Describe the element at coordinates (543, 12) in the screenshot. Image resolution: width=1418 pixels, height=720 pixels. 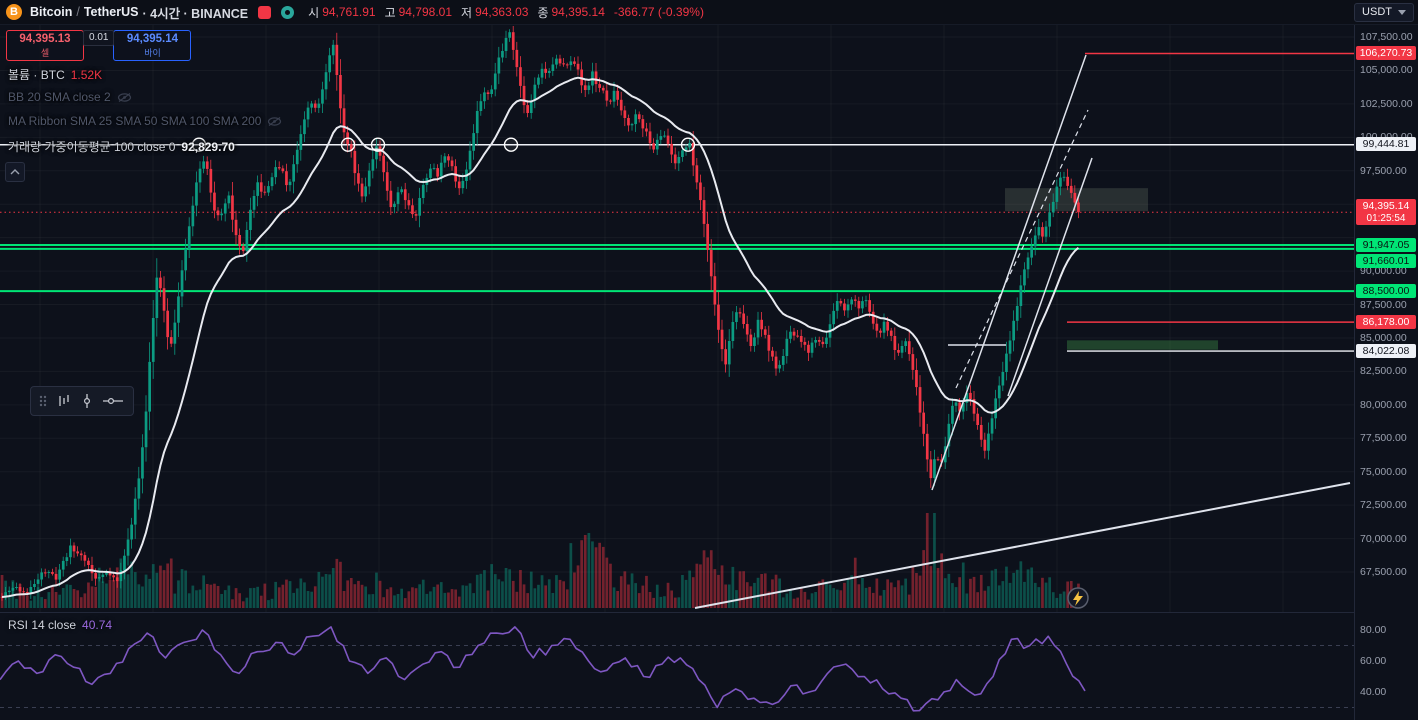
I see `close-label: 종` at that location.